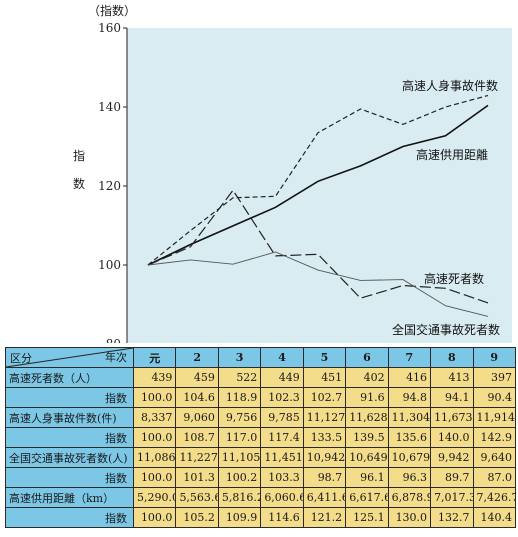 The height and width of the screenshot is (537, 518). What do you see at coordinates (367, 357) in the screenshot?
I see `year-header-cell: 6` at bounding box center [367, 357].